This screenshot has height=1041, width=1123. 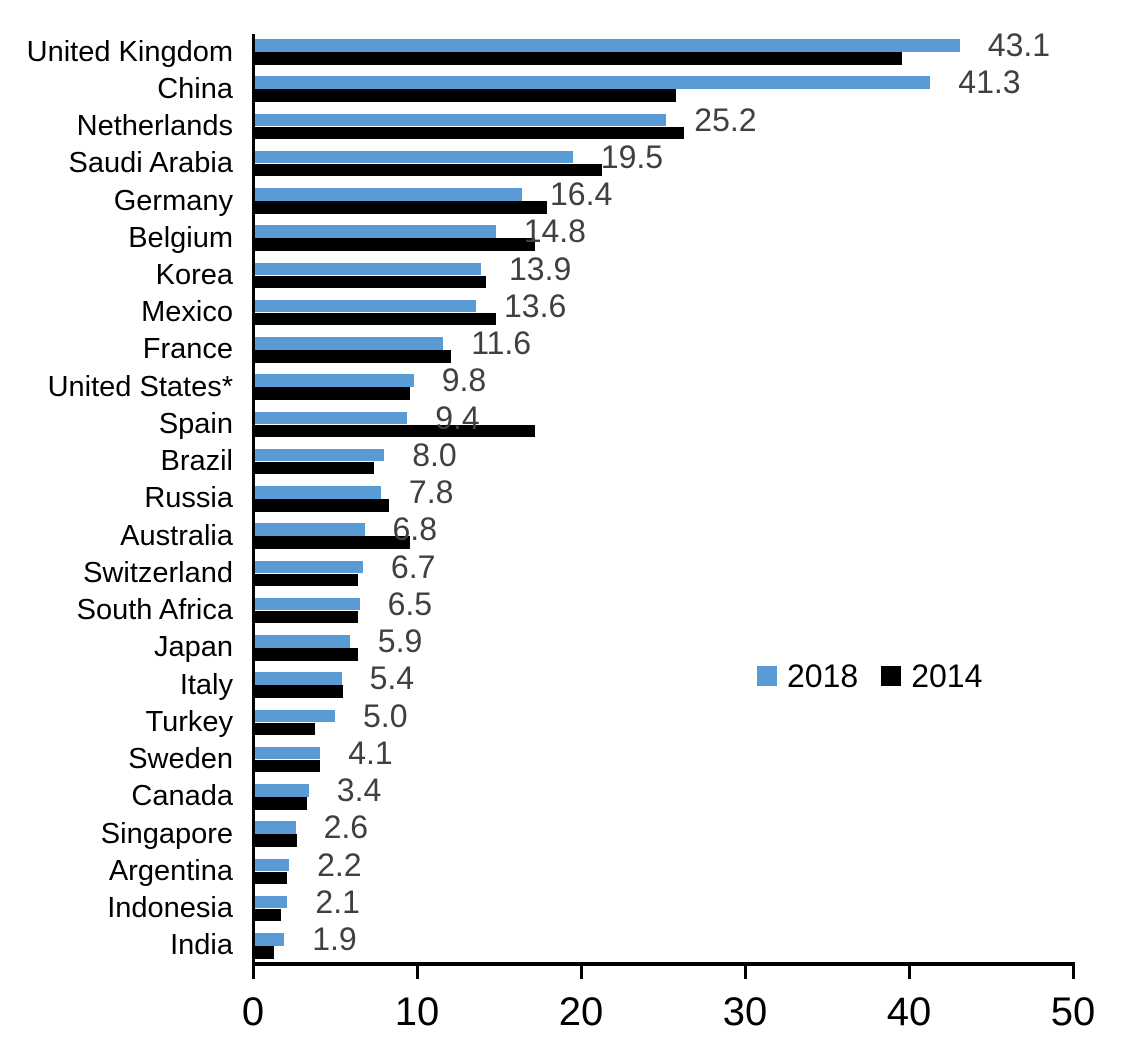 I want to click on bar-2014-saudi-arabia, so click(x=428, y=170).